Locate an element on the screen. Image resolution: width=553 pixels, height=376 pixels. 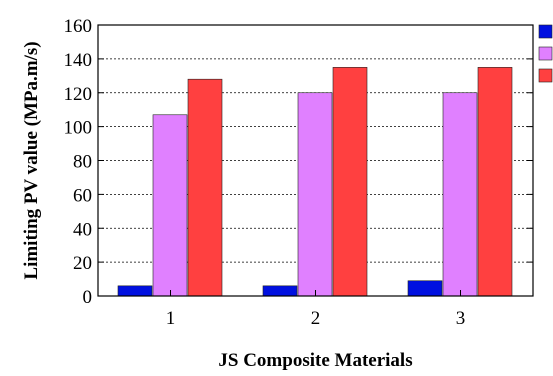
y-tick-label: 20 is located at coordinates (82, 263).